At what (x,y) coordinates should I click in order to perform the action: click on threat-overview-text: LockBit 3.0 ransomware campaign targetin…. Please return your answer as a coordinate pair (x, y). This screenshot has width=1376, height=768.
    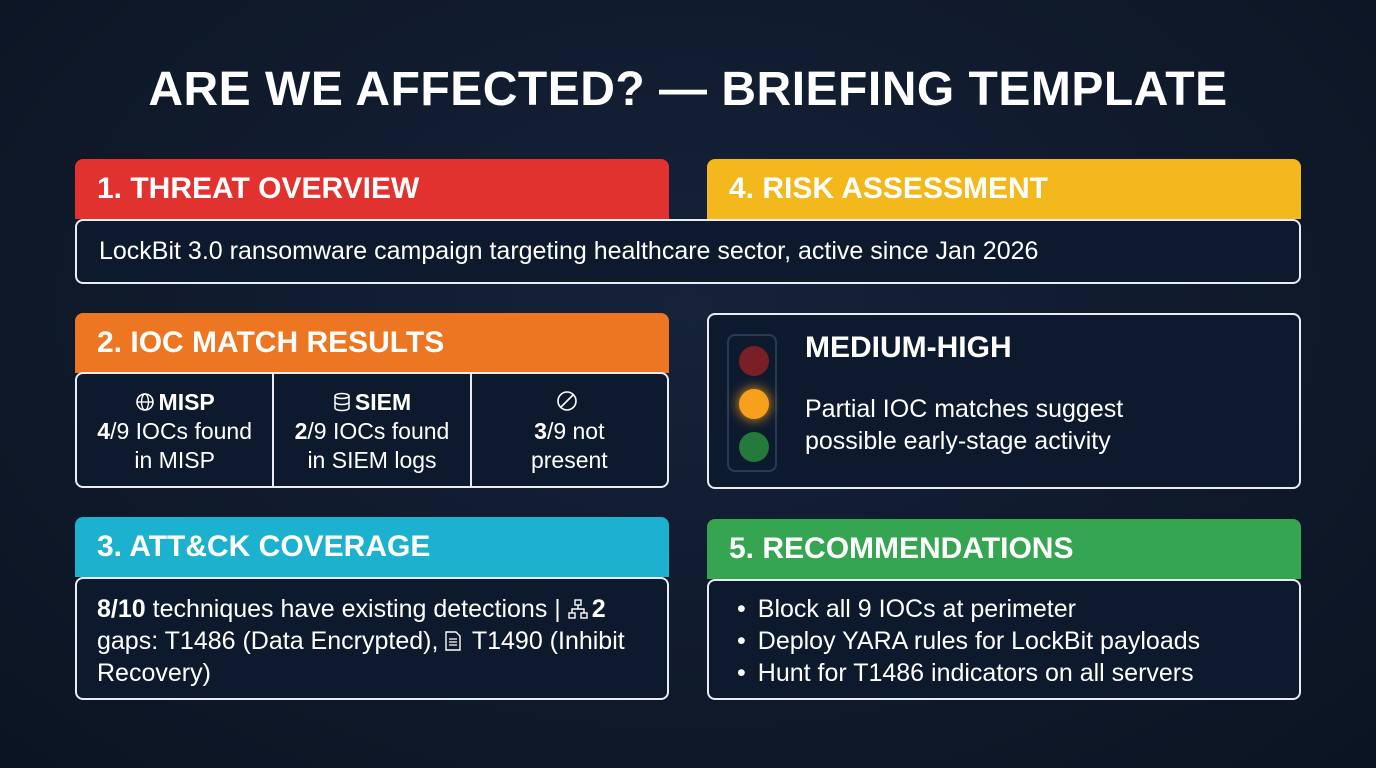
    Looking at the image, I should click on (569, 251).